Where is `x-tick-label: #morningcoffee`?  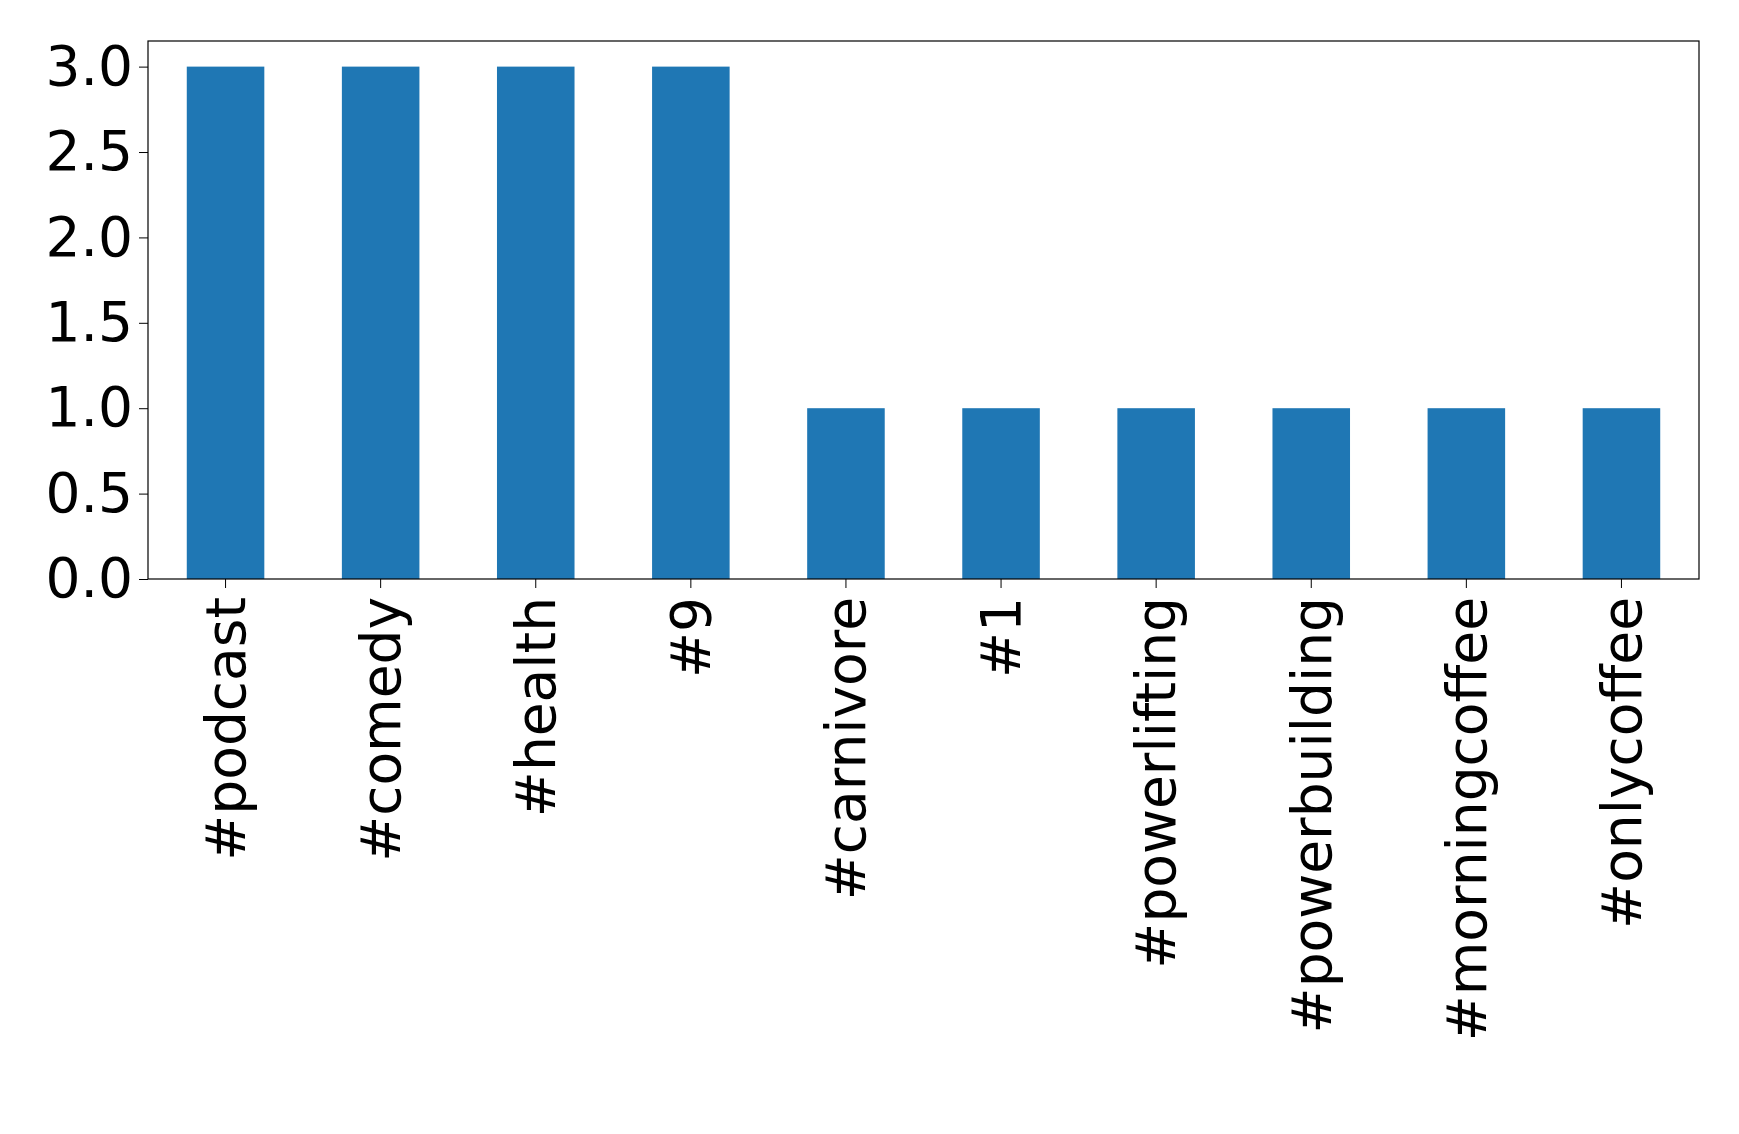
x-tick-label: #morningcoffee is located at coordinates (1466, 819).